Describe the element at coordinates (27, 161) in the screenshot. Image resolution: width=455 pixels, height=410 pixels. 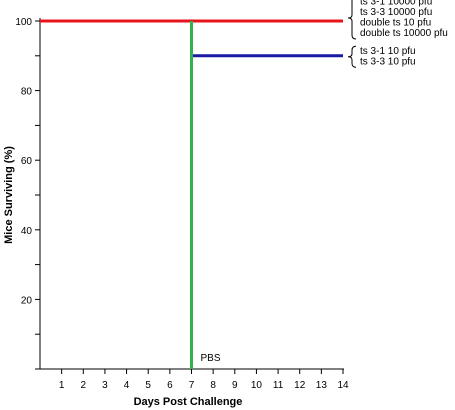
I see `y-tick-label: 60` at that location.